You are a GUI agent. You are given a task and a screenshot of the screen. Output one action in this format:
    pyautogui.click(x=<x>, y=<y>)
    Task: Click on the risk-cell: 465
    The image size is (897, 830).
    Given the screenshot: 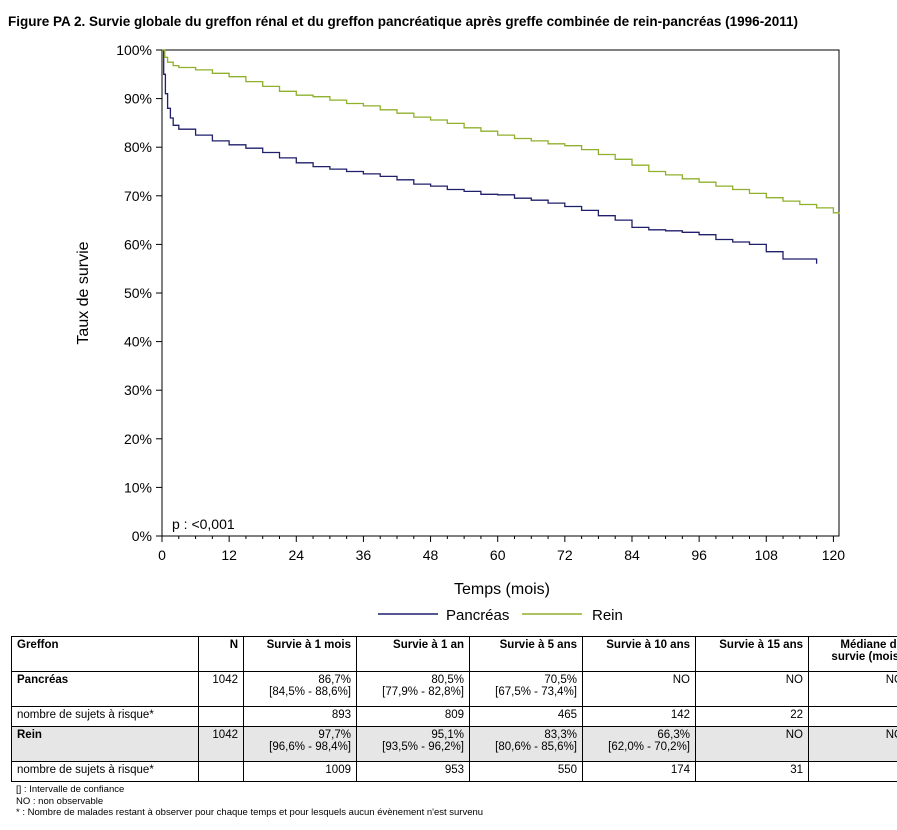 What is the action you would take?
    pyautogui.click(x=526, y=716)
    